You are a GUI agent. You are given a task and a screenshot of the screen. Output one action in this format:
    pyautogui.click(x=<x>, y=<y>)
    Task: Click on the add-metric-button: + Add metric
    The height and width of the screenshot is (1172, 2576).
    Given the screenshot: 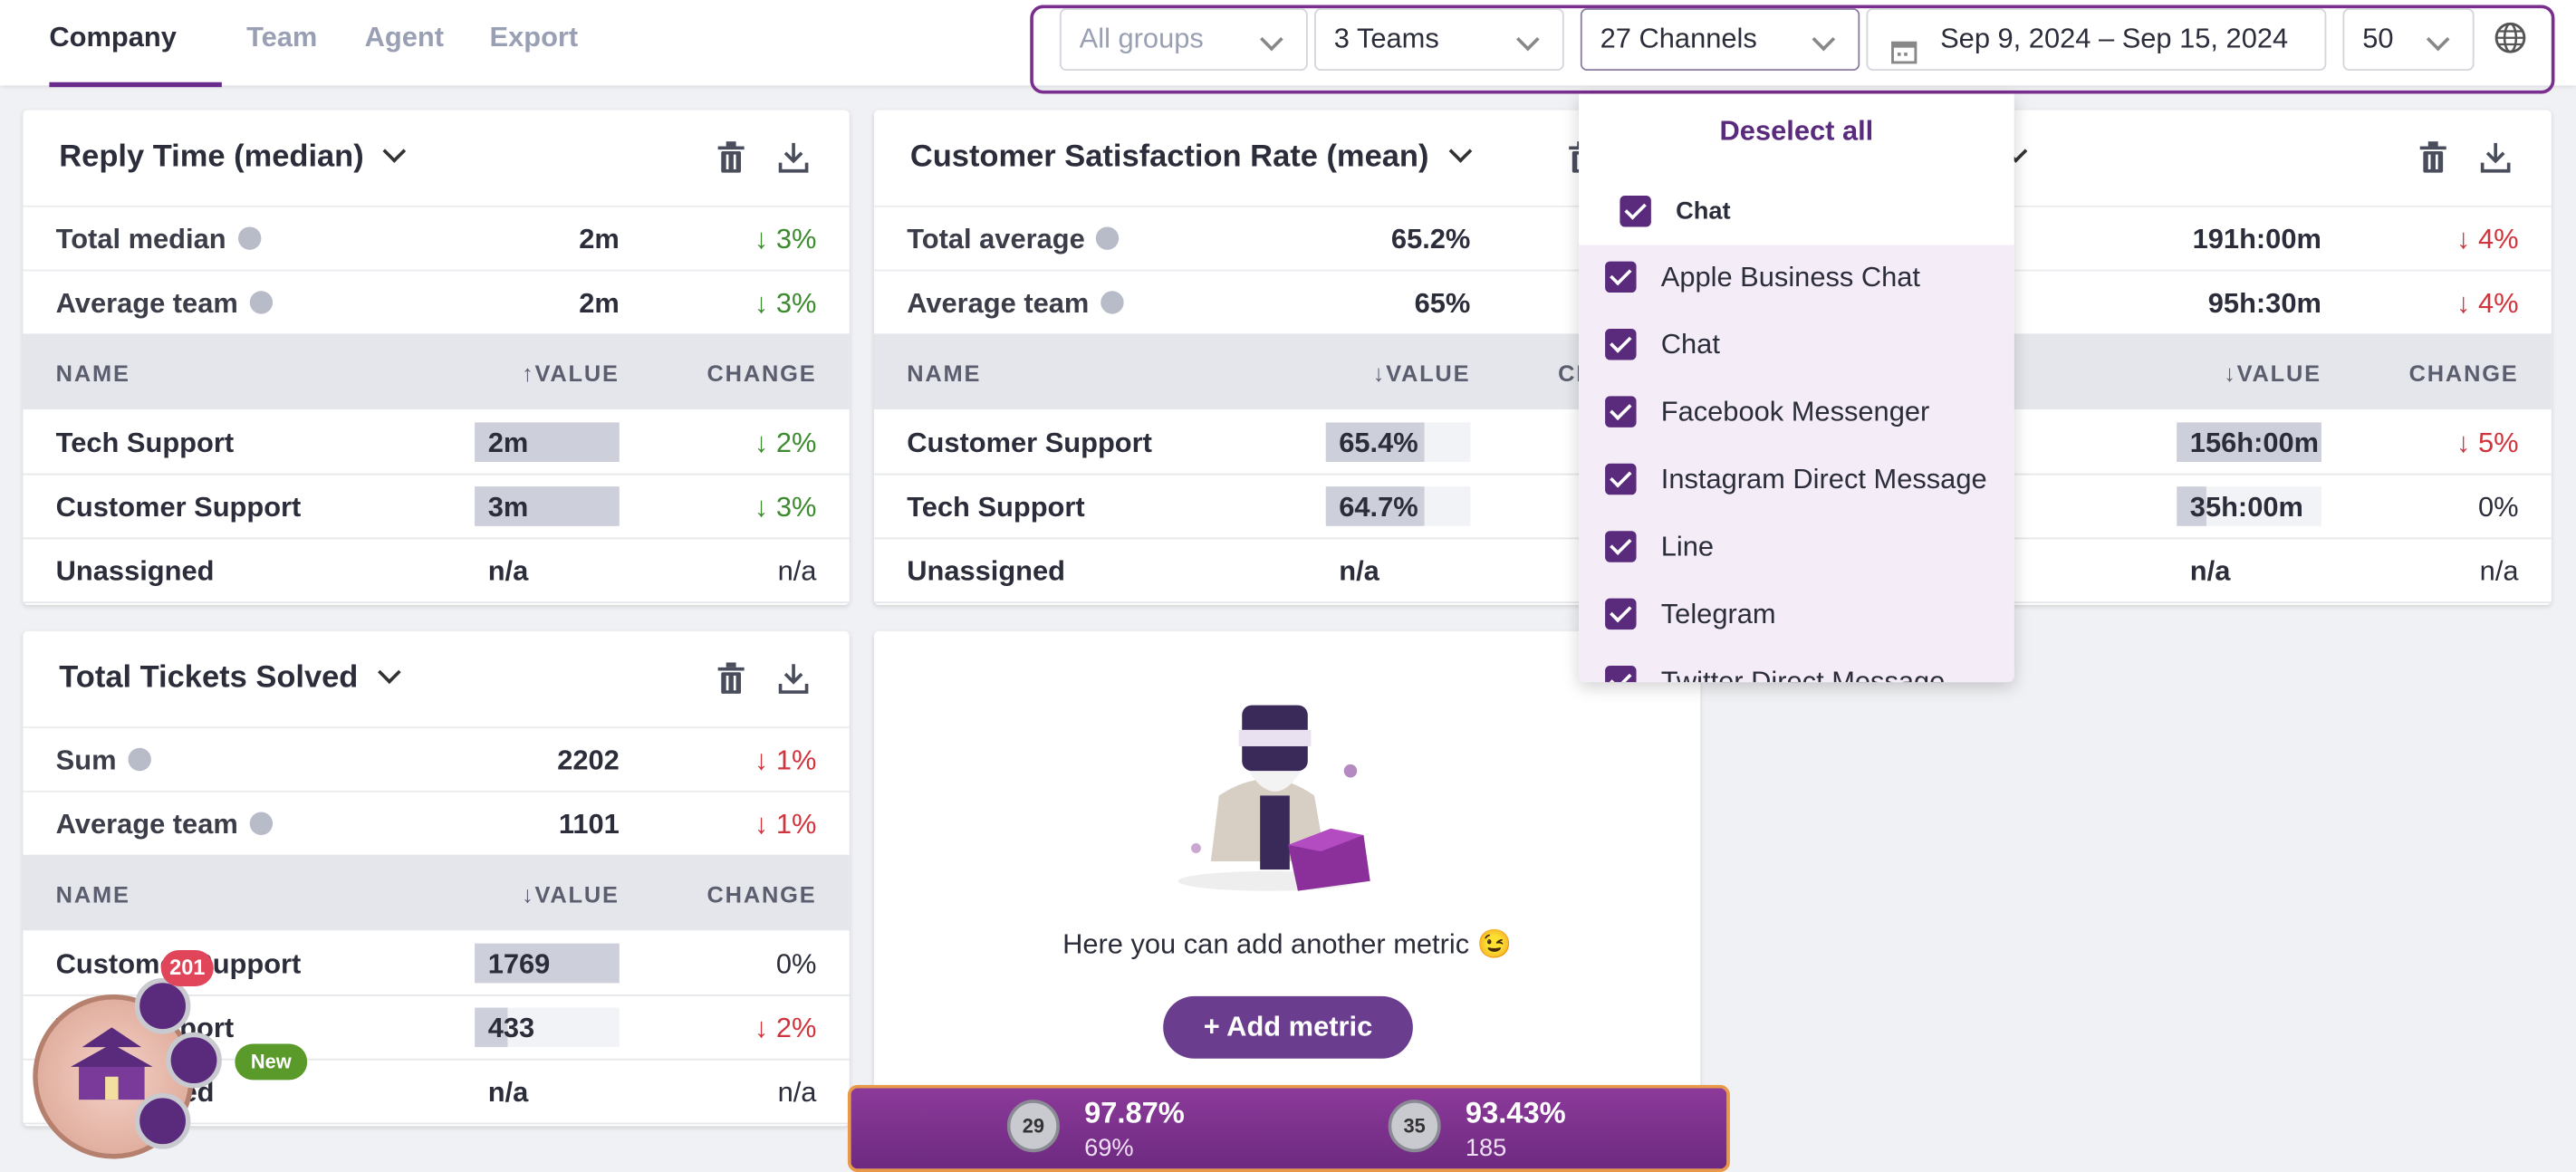 What is the action you would take?
    pyautogui.click(x=1288, y=1027)
    